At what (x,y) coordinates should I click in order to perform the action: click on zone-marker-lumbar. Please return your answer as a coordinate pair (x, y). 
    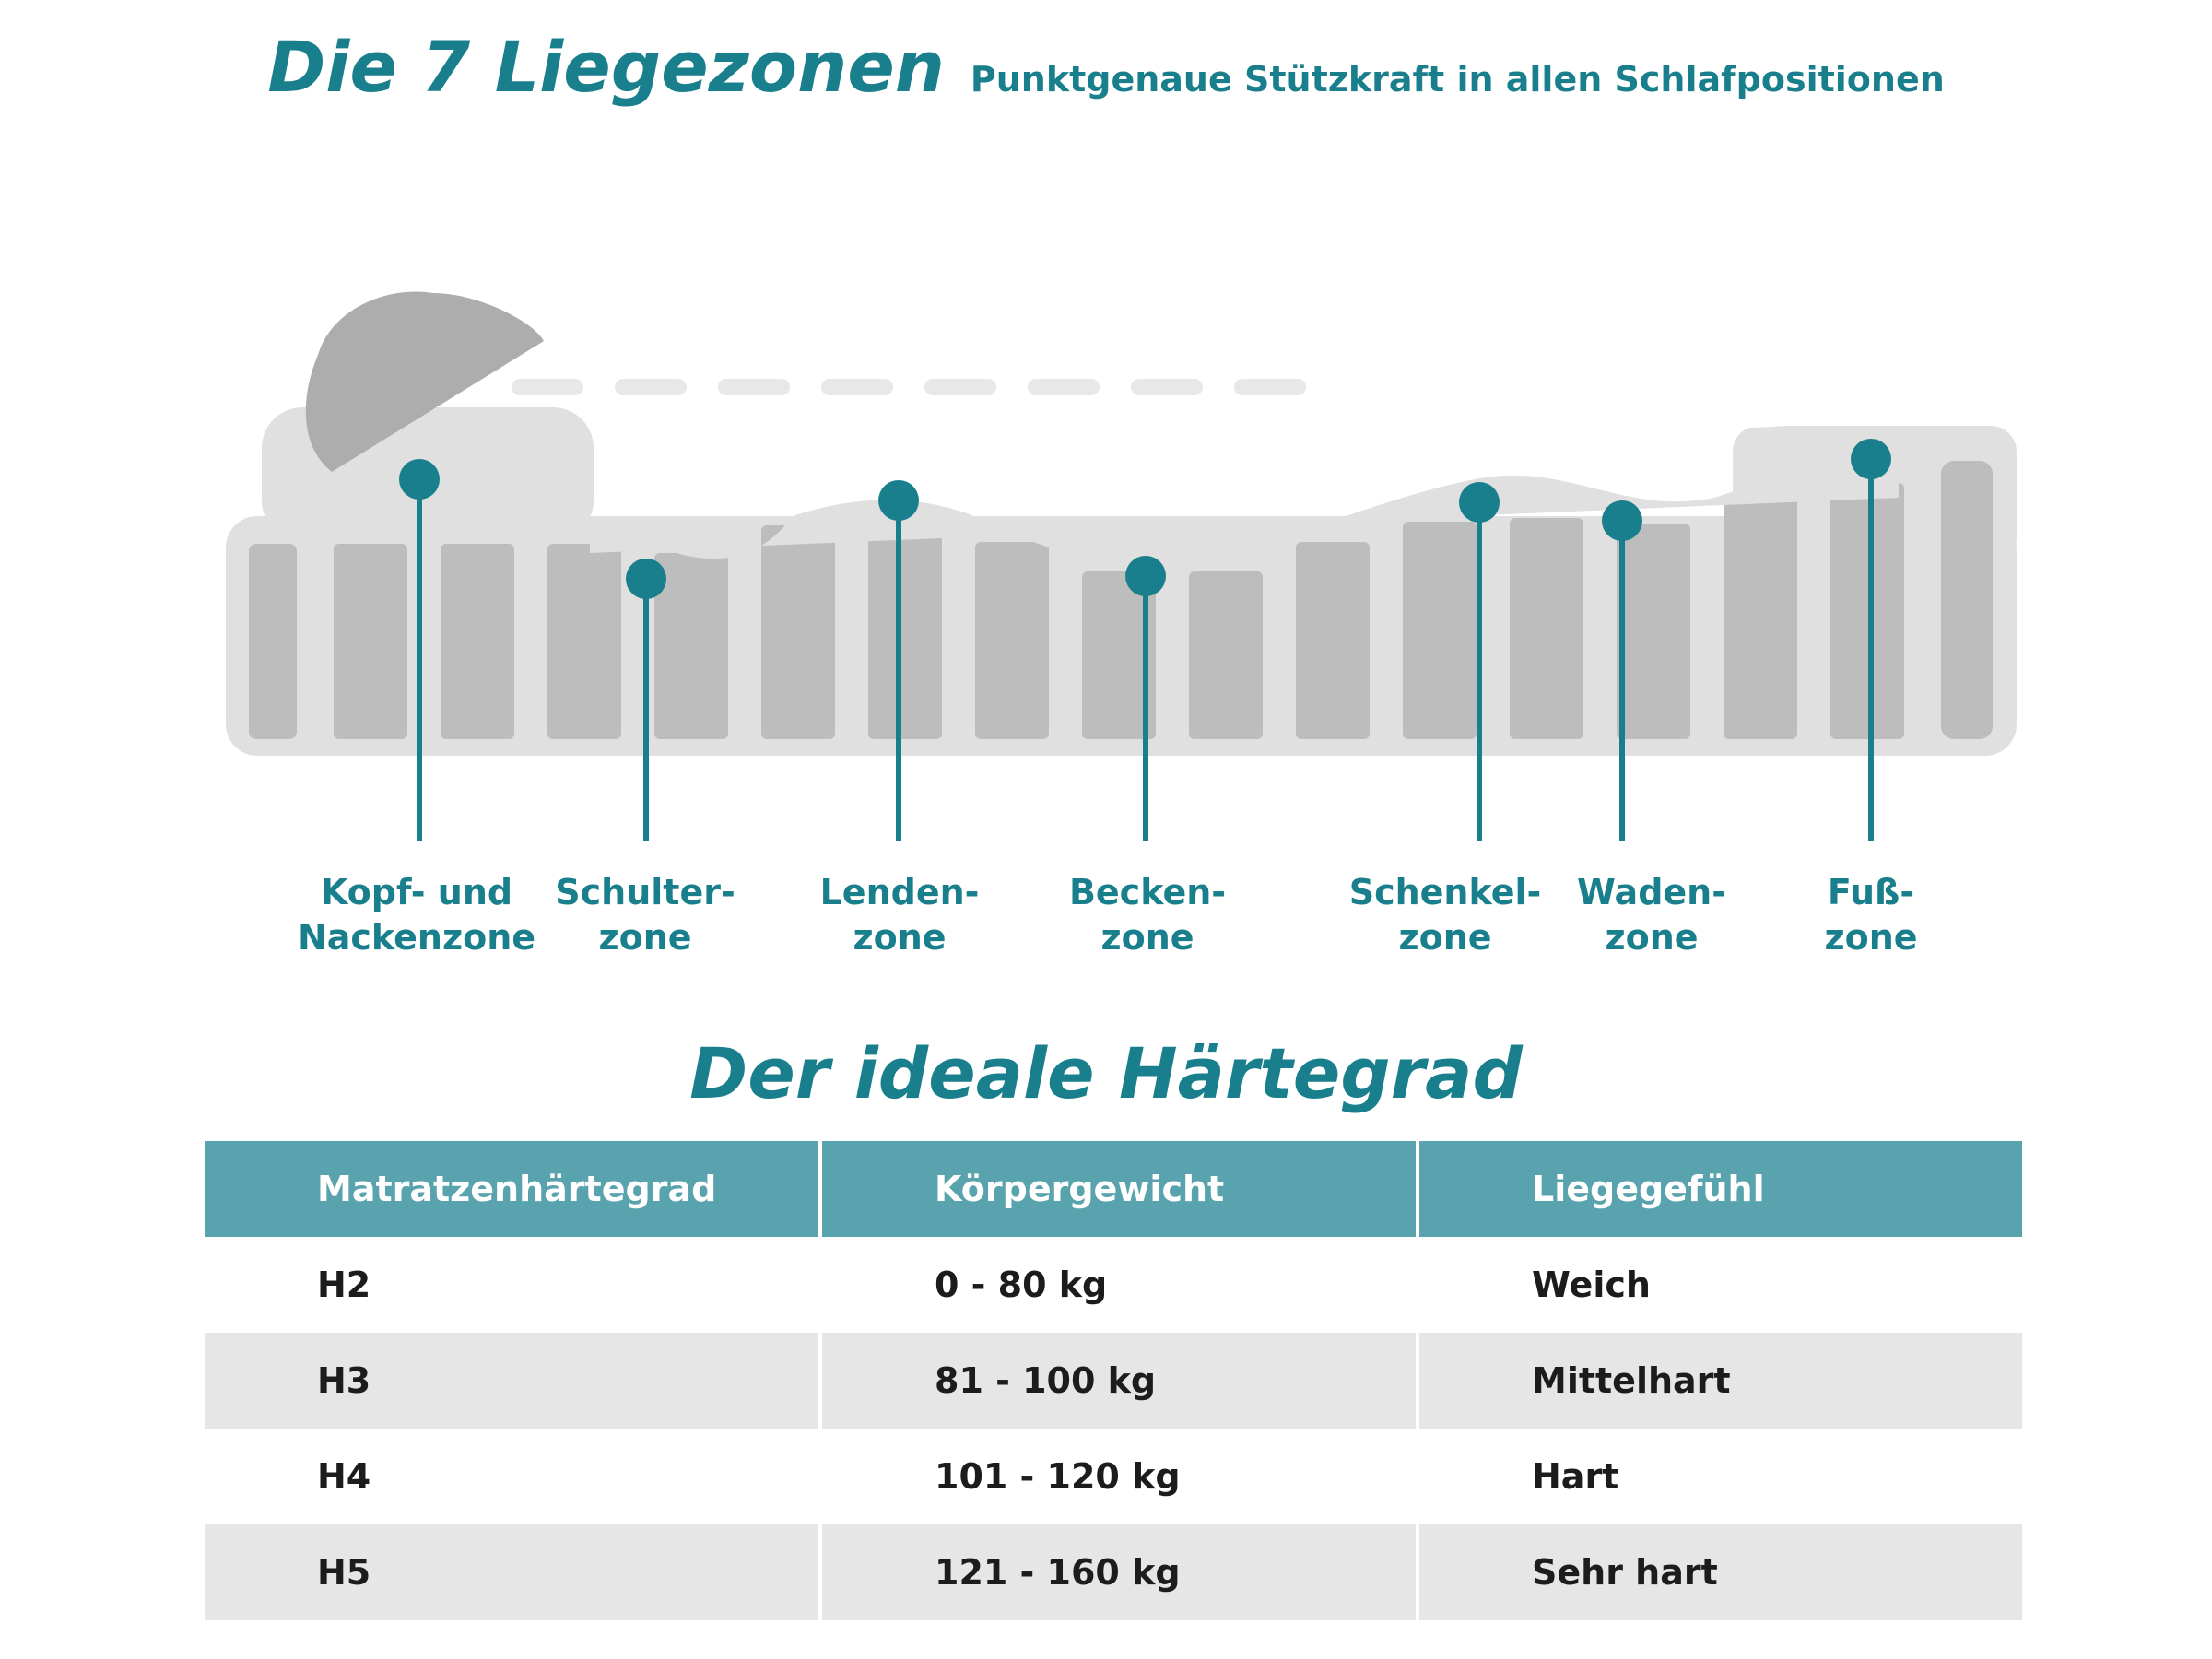
    Looking at the image, I should click on (898, 660).